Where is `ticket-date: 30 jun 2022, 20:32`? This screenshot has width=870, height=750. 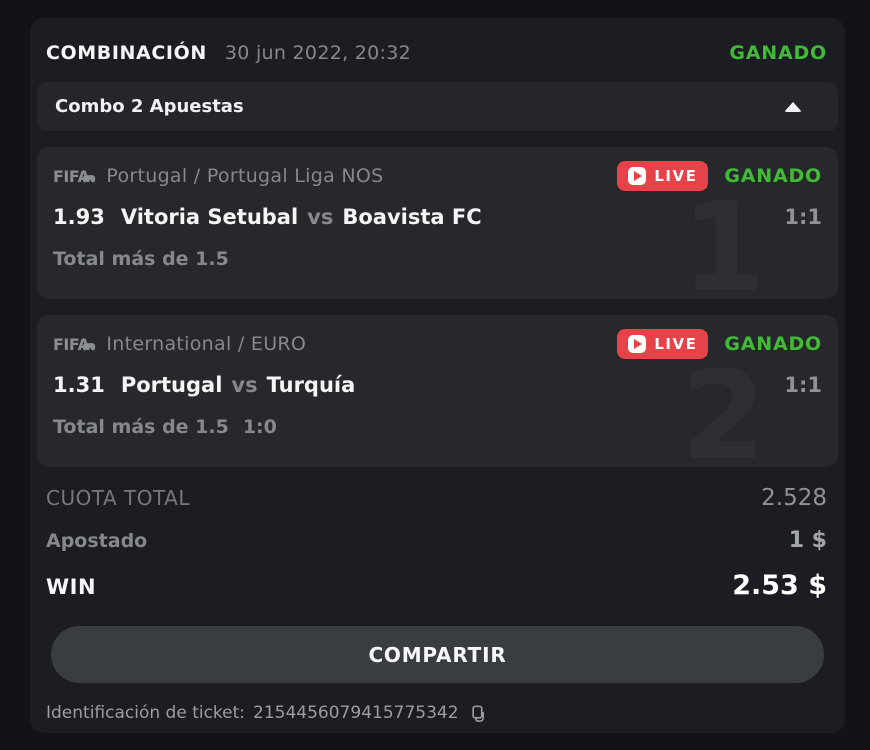
ticket-date: 30 jun 2022, 20:32 is located at coordinates (318, 52).